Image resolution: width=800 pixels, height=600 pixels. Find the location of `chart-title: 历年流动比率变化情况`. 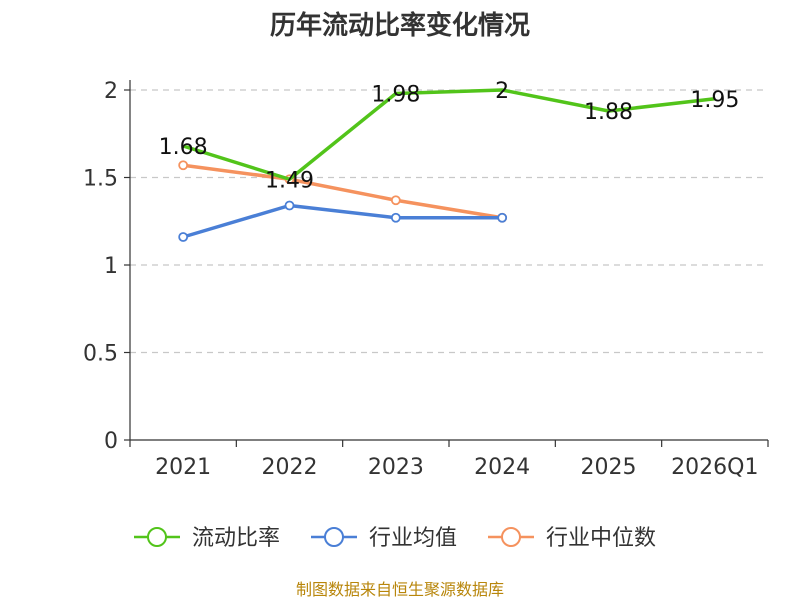

chart-title: 历年流动比率变化情况 is located at coordinates (400, 25).